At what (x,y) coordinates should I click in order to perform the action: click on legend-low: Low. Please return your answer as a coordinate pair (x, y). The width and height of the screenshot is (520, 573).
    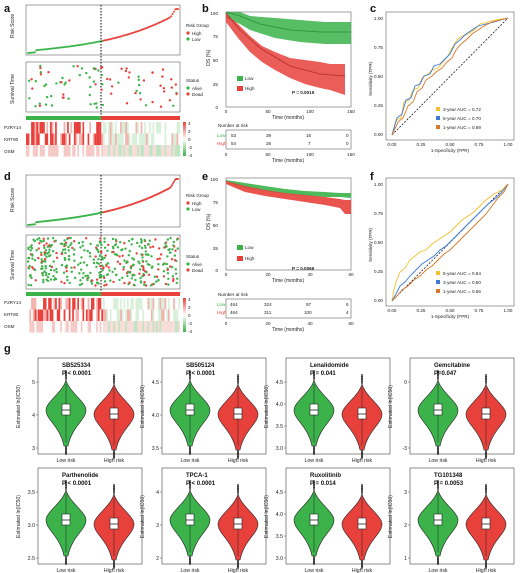
    Looking at the image, I should click on (249, 247).